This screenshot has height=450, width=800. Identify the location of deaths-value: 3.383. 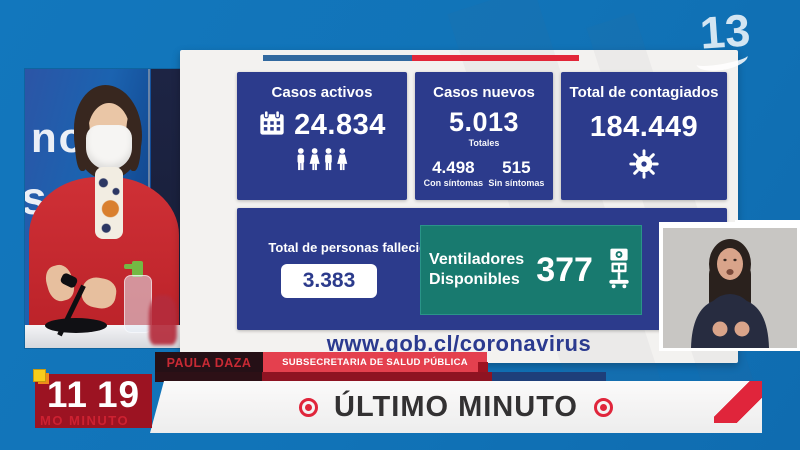
(329, 280).